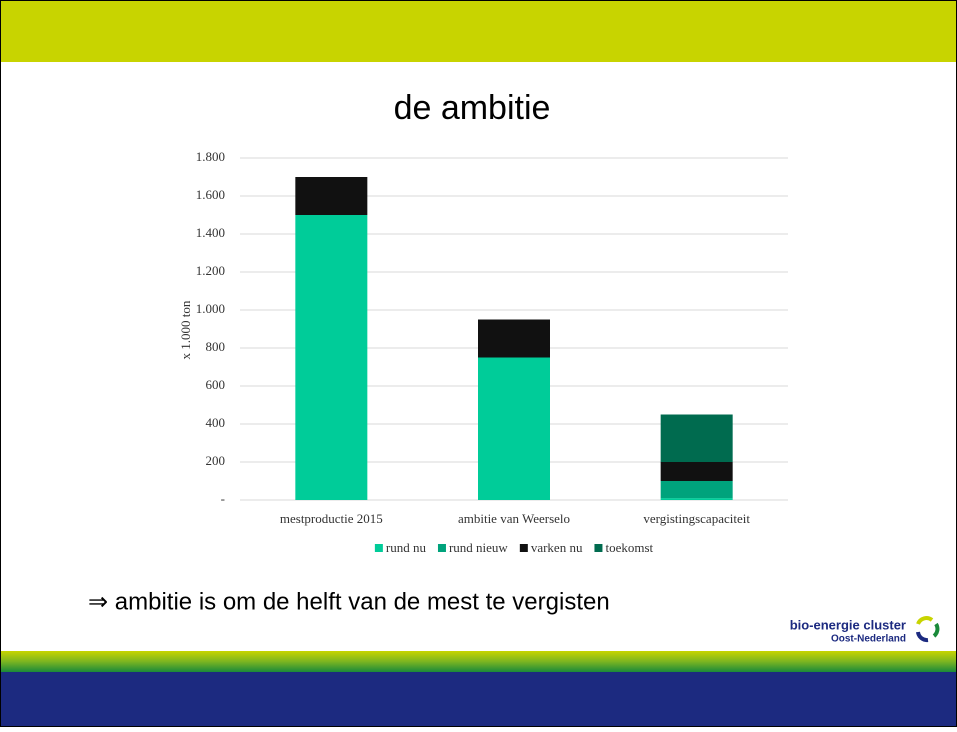 This screenshot has width=957, height=732. I want to click on y-tick-label: 1.400, so click(210, 232).